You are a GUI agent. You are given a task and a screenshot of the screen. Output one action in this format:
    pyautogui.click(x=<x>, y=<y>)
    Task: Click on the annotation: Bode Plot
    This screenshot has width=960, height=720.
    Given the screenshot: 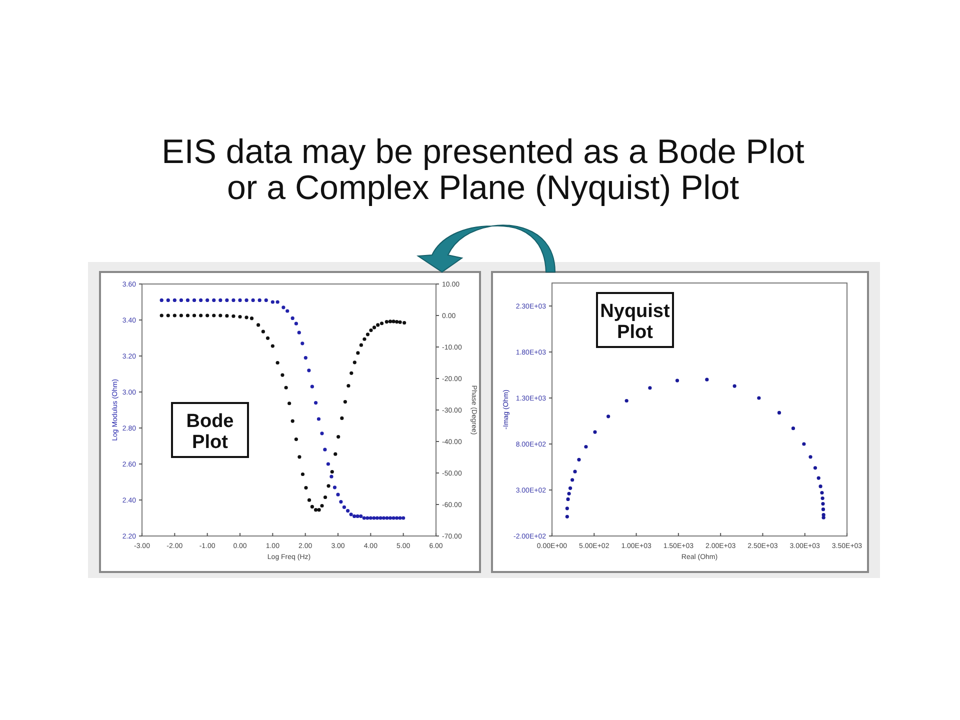 What is the action you would take?
    pyautogui.click(x=210, y=432)
    